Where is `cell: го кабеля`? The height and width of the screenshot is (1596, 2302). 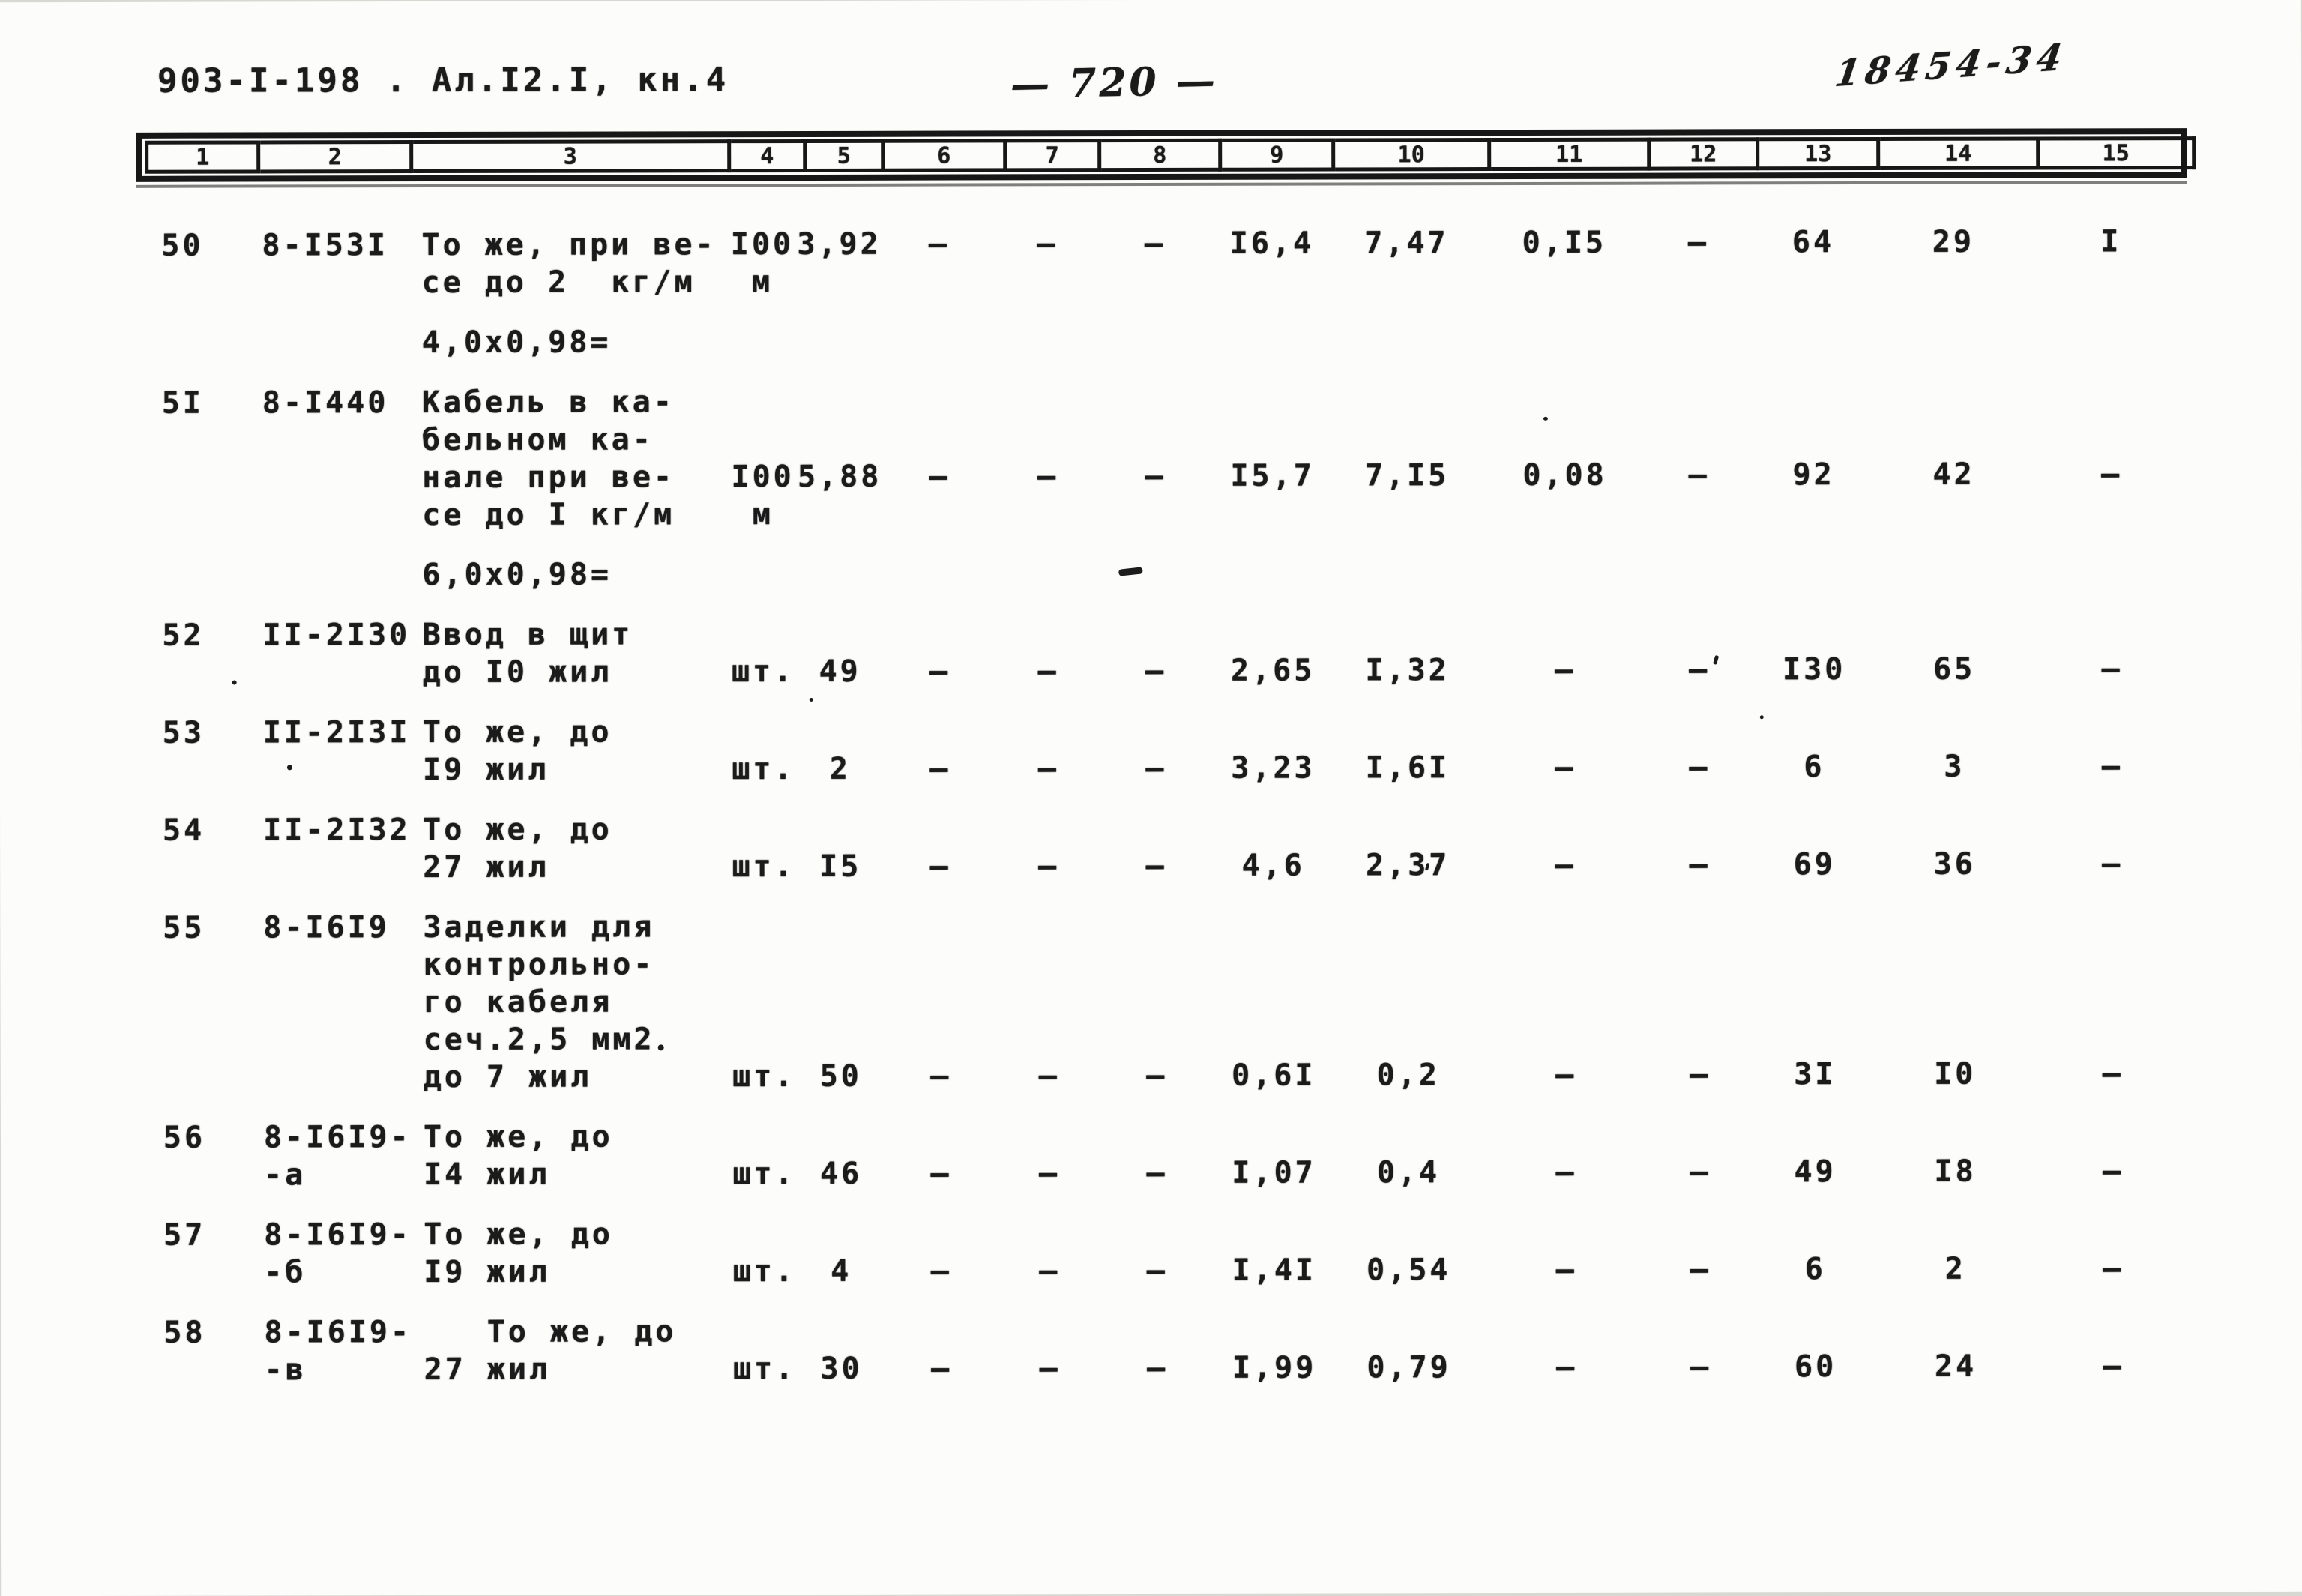 cell: го кабеля is located at coordinates (518, 1002).